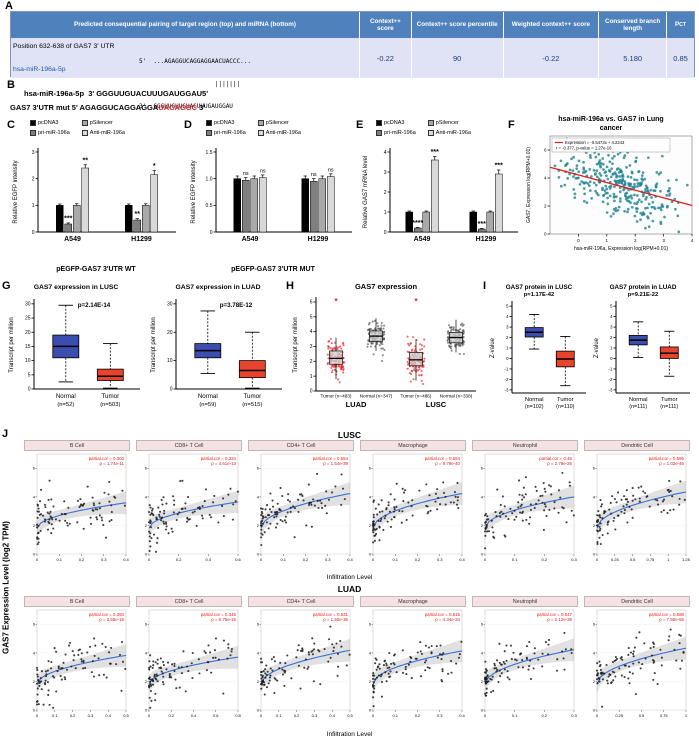  Describe the element at coordinates (680, 58) in the screenshot. I see `pct-value: 0.85` at that location.